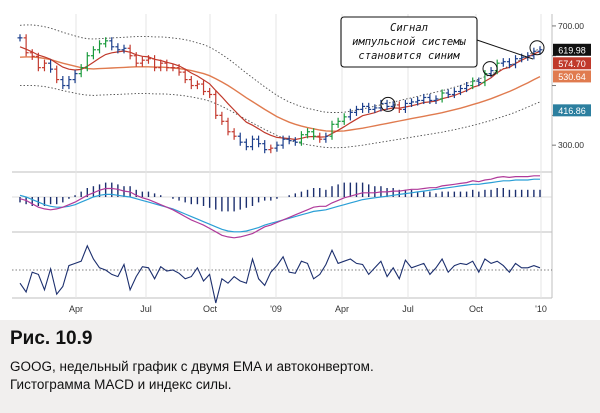 The height and width of the screenshot is (413, 600). I want to click on callout-box, so click(409, 42).